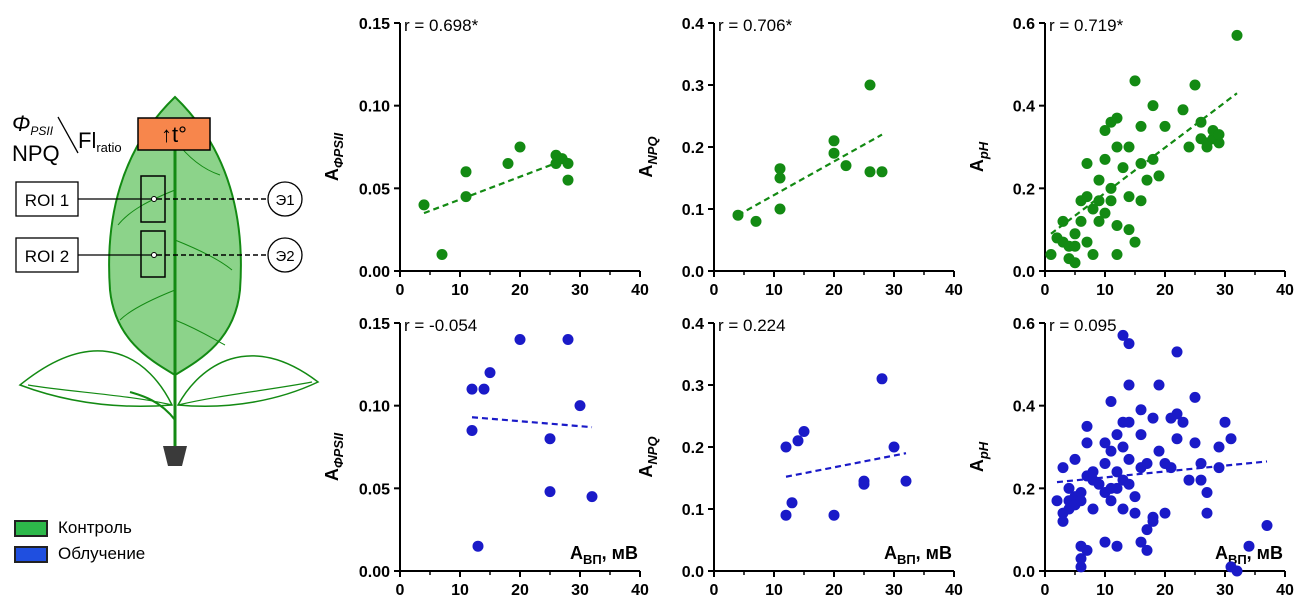 This screenshot has height=601, width=1304. I want to click on electrode1-label: Э1, so click(284, 200).